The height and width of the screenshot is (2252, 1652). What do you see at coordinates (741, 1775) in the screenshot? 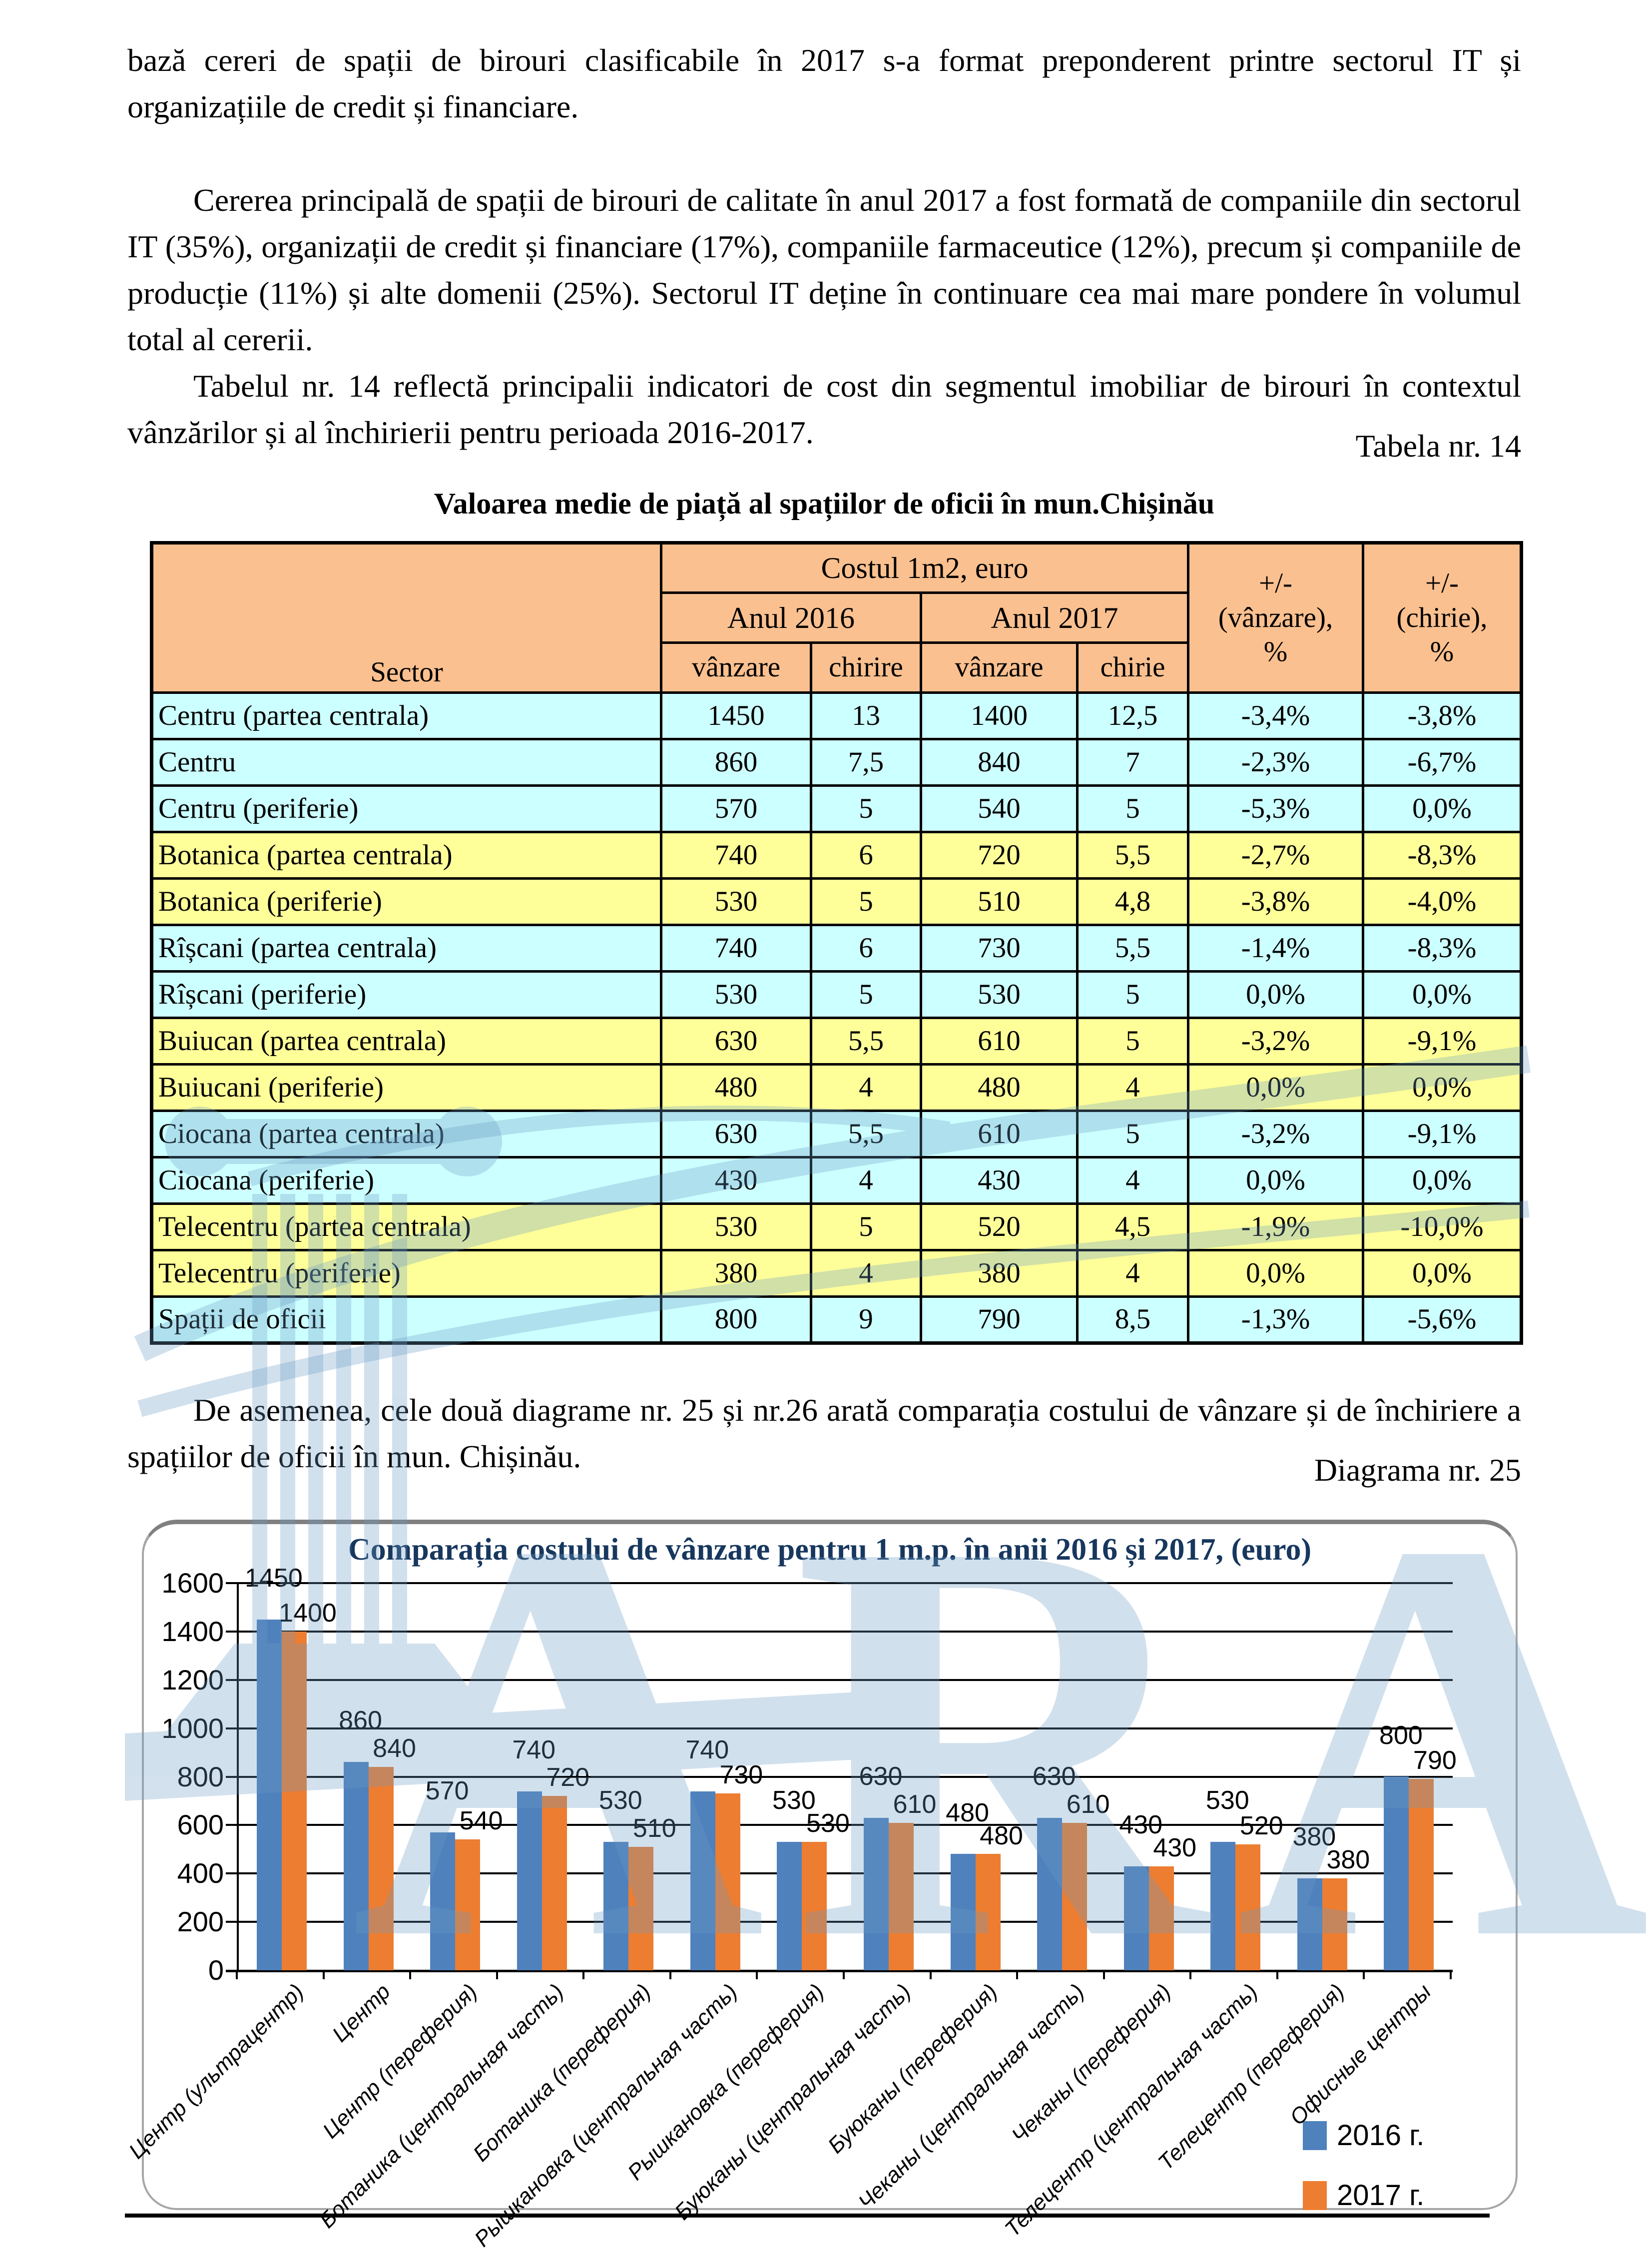
I see `bar-value-2017: 730` at bounding box center [741, 1775].